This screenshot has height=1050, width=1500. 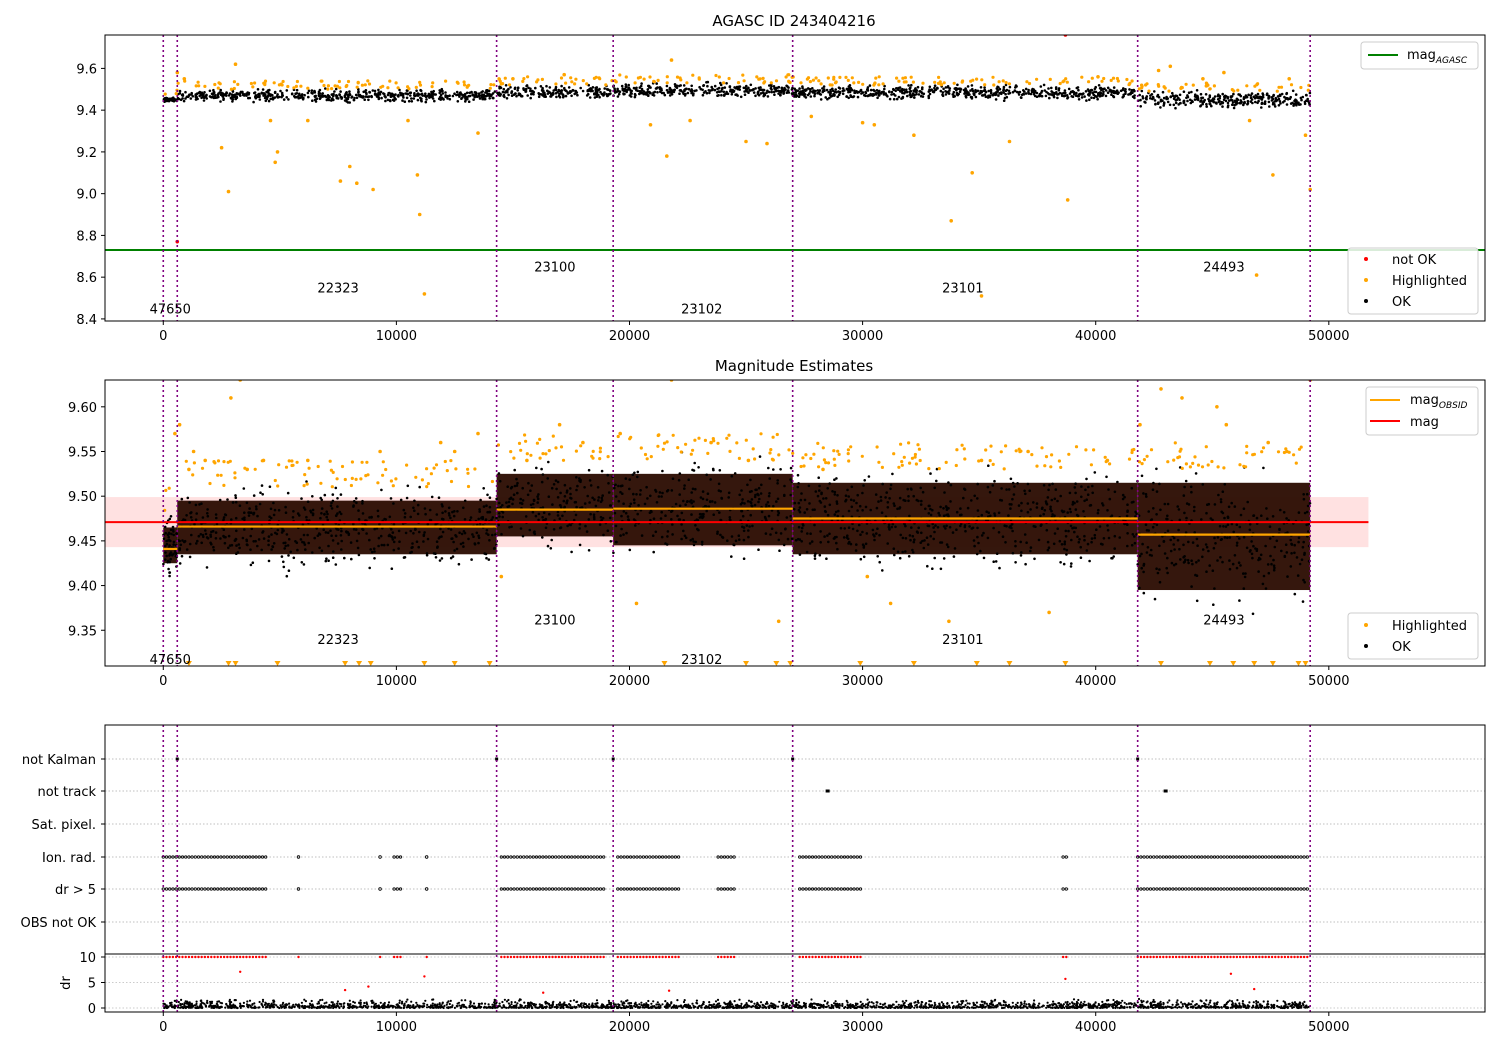 What do you see at coordinates (86, 278) in the screenshot?
I see `y-tick-label: 8.6` at bounding box center [86, 278].